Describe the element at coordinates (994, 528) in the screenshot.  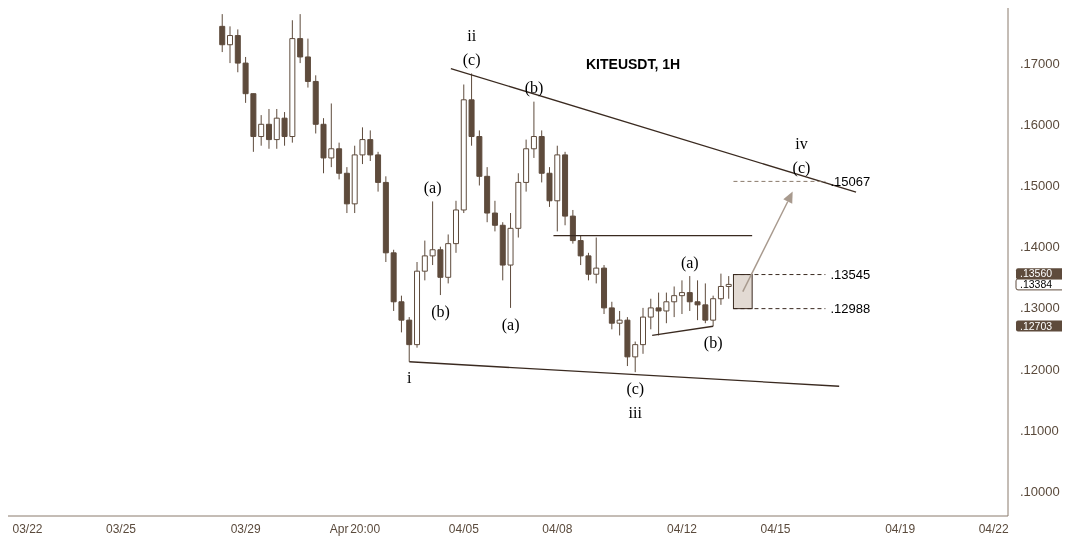
I see `x-tick-label: 04/22` at that location.